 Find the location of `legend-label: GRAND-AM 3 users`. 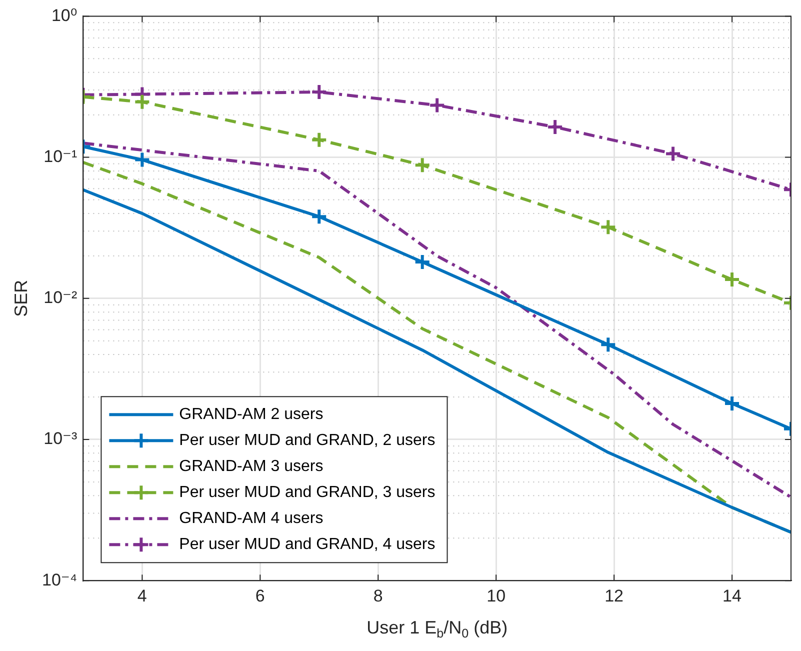

legend-label: GRAND-AM 3 users is located at coordinates (251, 467).